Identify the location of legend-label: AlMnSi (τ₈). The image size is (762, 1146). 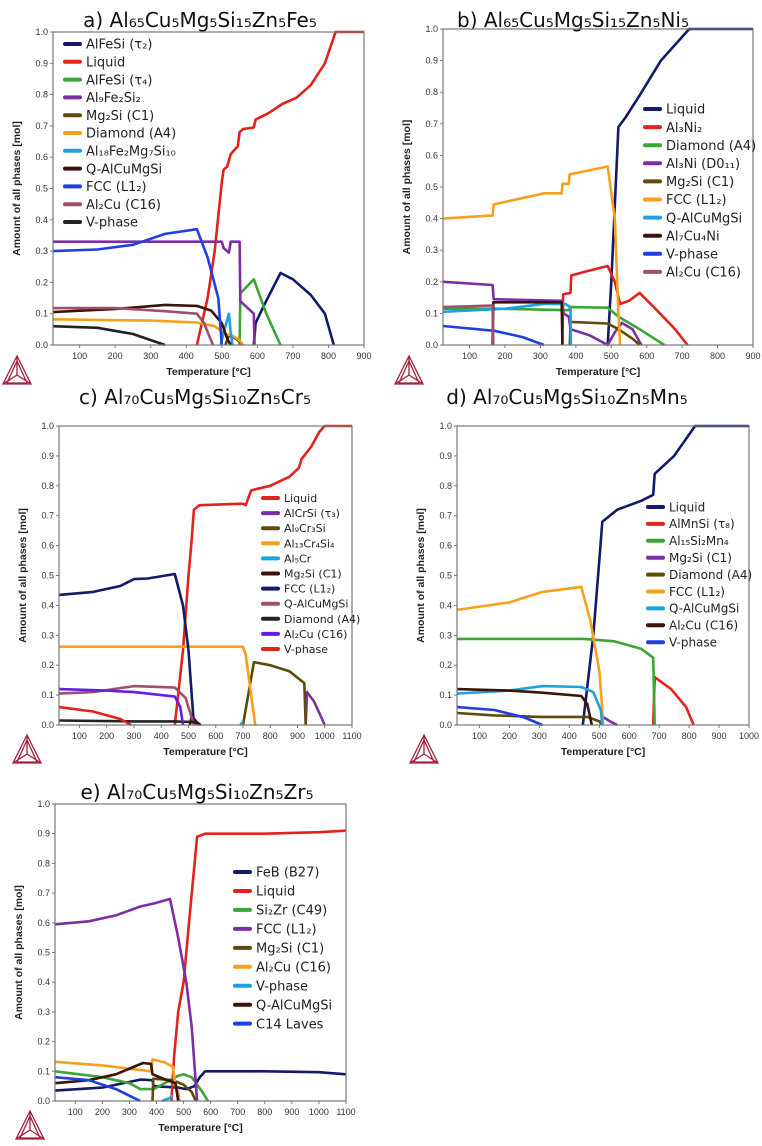
(702, 524).